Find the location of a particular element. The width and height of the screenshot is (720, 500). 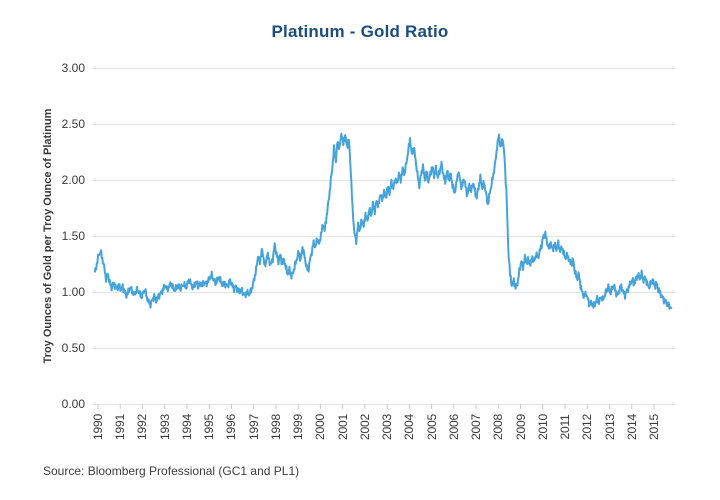

y-tick-label: 1.50 is located at coordinates (73, 236).